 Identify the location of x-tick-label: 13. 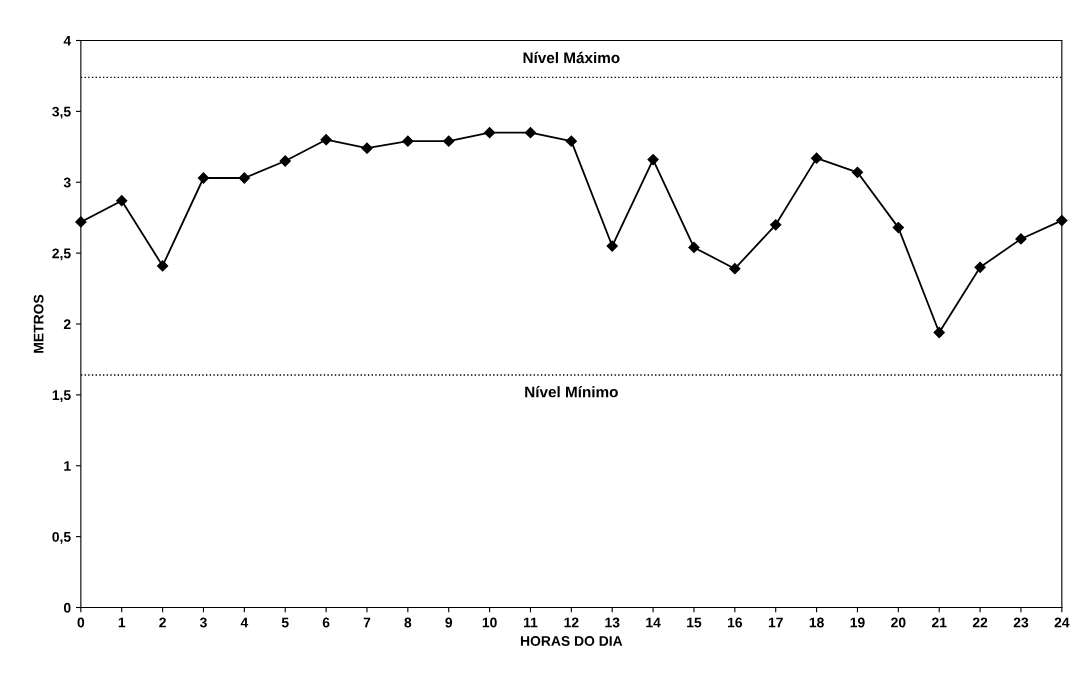
(612, 622).